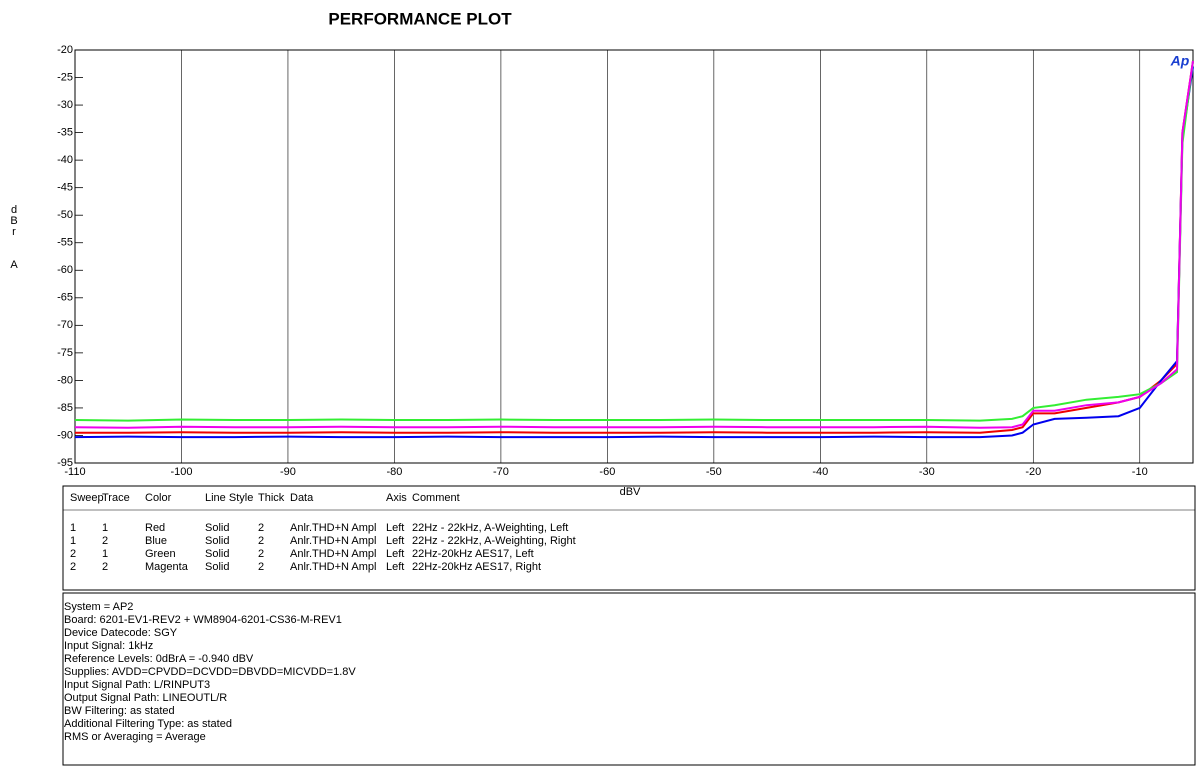  Describe the element at coordinates (65, 435) in the screenshot. I see `y-tick-label: -90` at that location.